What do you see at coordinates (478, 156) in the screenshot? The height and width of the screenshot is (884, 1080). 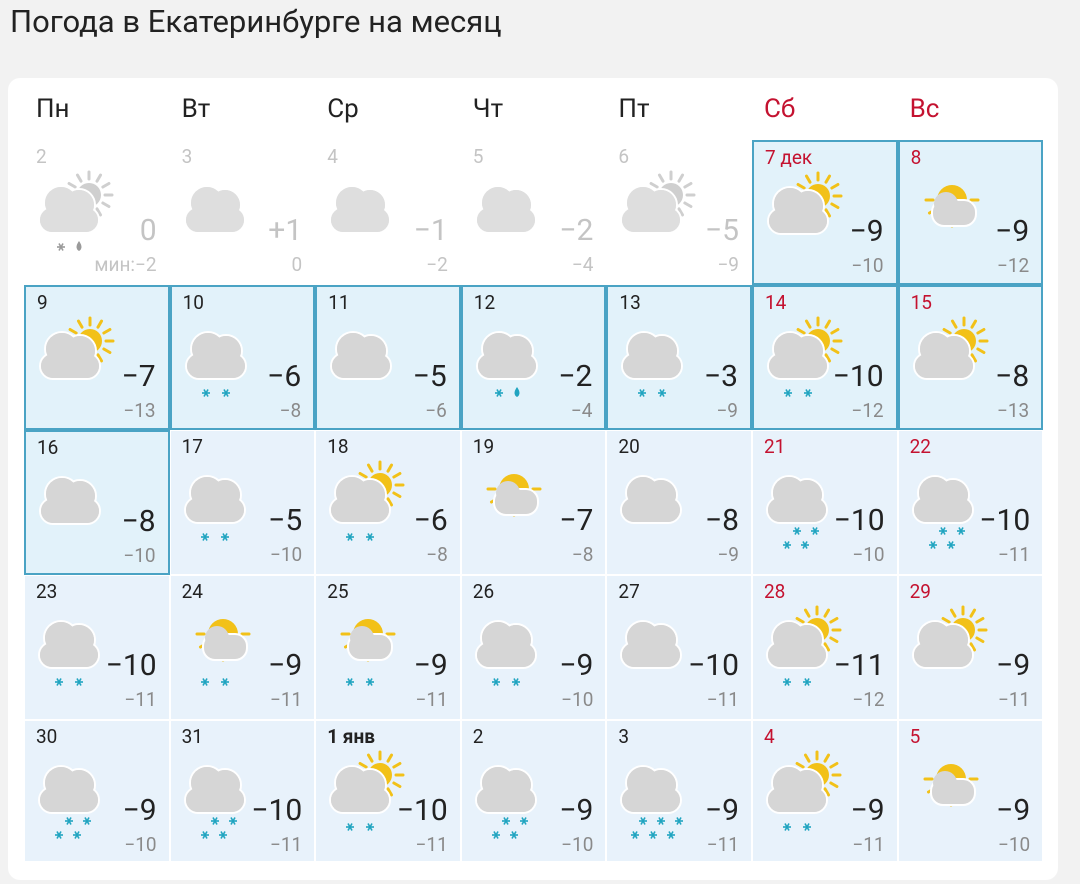 I see `day-date: 5` at bounding box center [478, 156].